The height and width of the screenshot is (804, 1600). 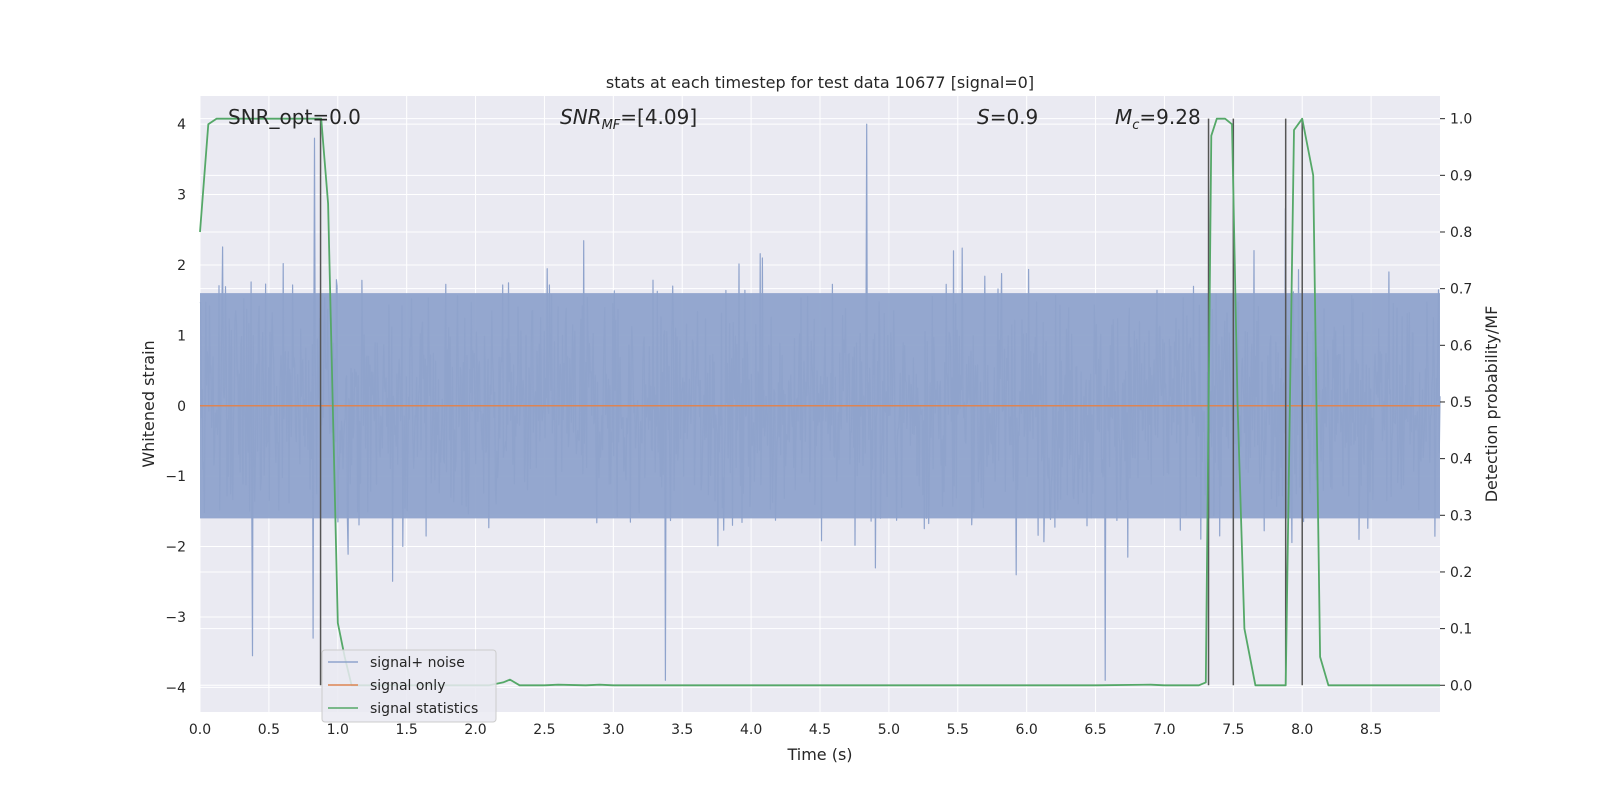 I want to click on y-tick-label: 2, so click(x=181, y=266).